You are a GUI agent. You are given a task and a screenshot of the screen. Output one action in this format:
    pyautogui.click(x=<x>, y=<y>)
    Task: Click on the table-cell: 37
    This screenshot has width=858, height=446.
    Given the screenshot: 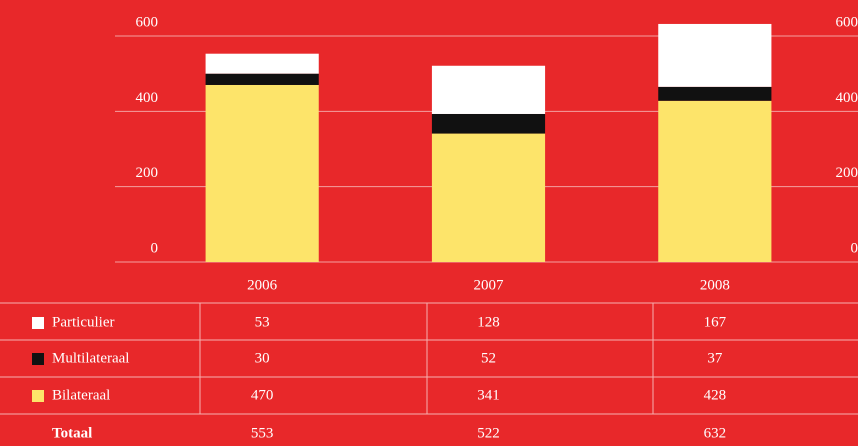 What is the action you would take?
    pyautogui.click(x=715, y=358)
    